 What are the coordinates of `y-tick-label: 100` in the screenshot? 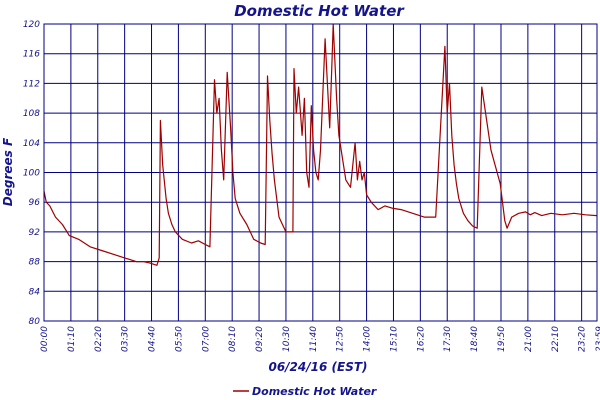 It's located at (31, 174).